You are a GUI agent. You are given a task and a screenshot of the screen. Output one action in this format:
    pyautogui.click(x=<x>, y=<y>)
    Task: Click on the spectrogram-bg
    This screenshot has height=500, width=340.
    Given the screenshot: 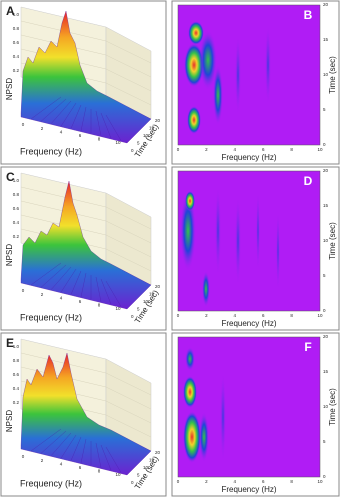 What is the action you would take?
    pyautogui.click(x=249, y=241)
    